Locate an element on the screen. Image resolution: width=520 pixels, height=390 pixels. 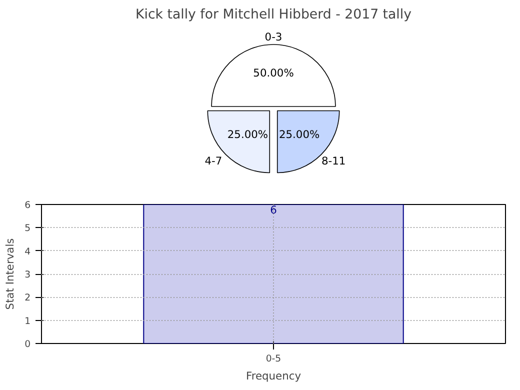
slice-label: 4-7 is located at coordinates (213, 161).